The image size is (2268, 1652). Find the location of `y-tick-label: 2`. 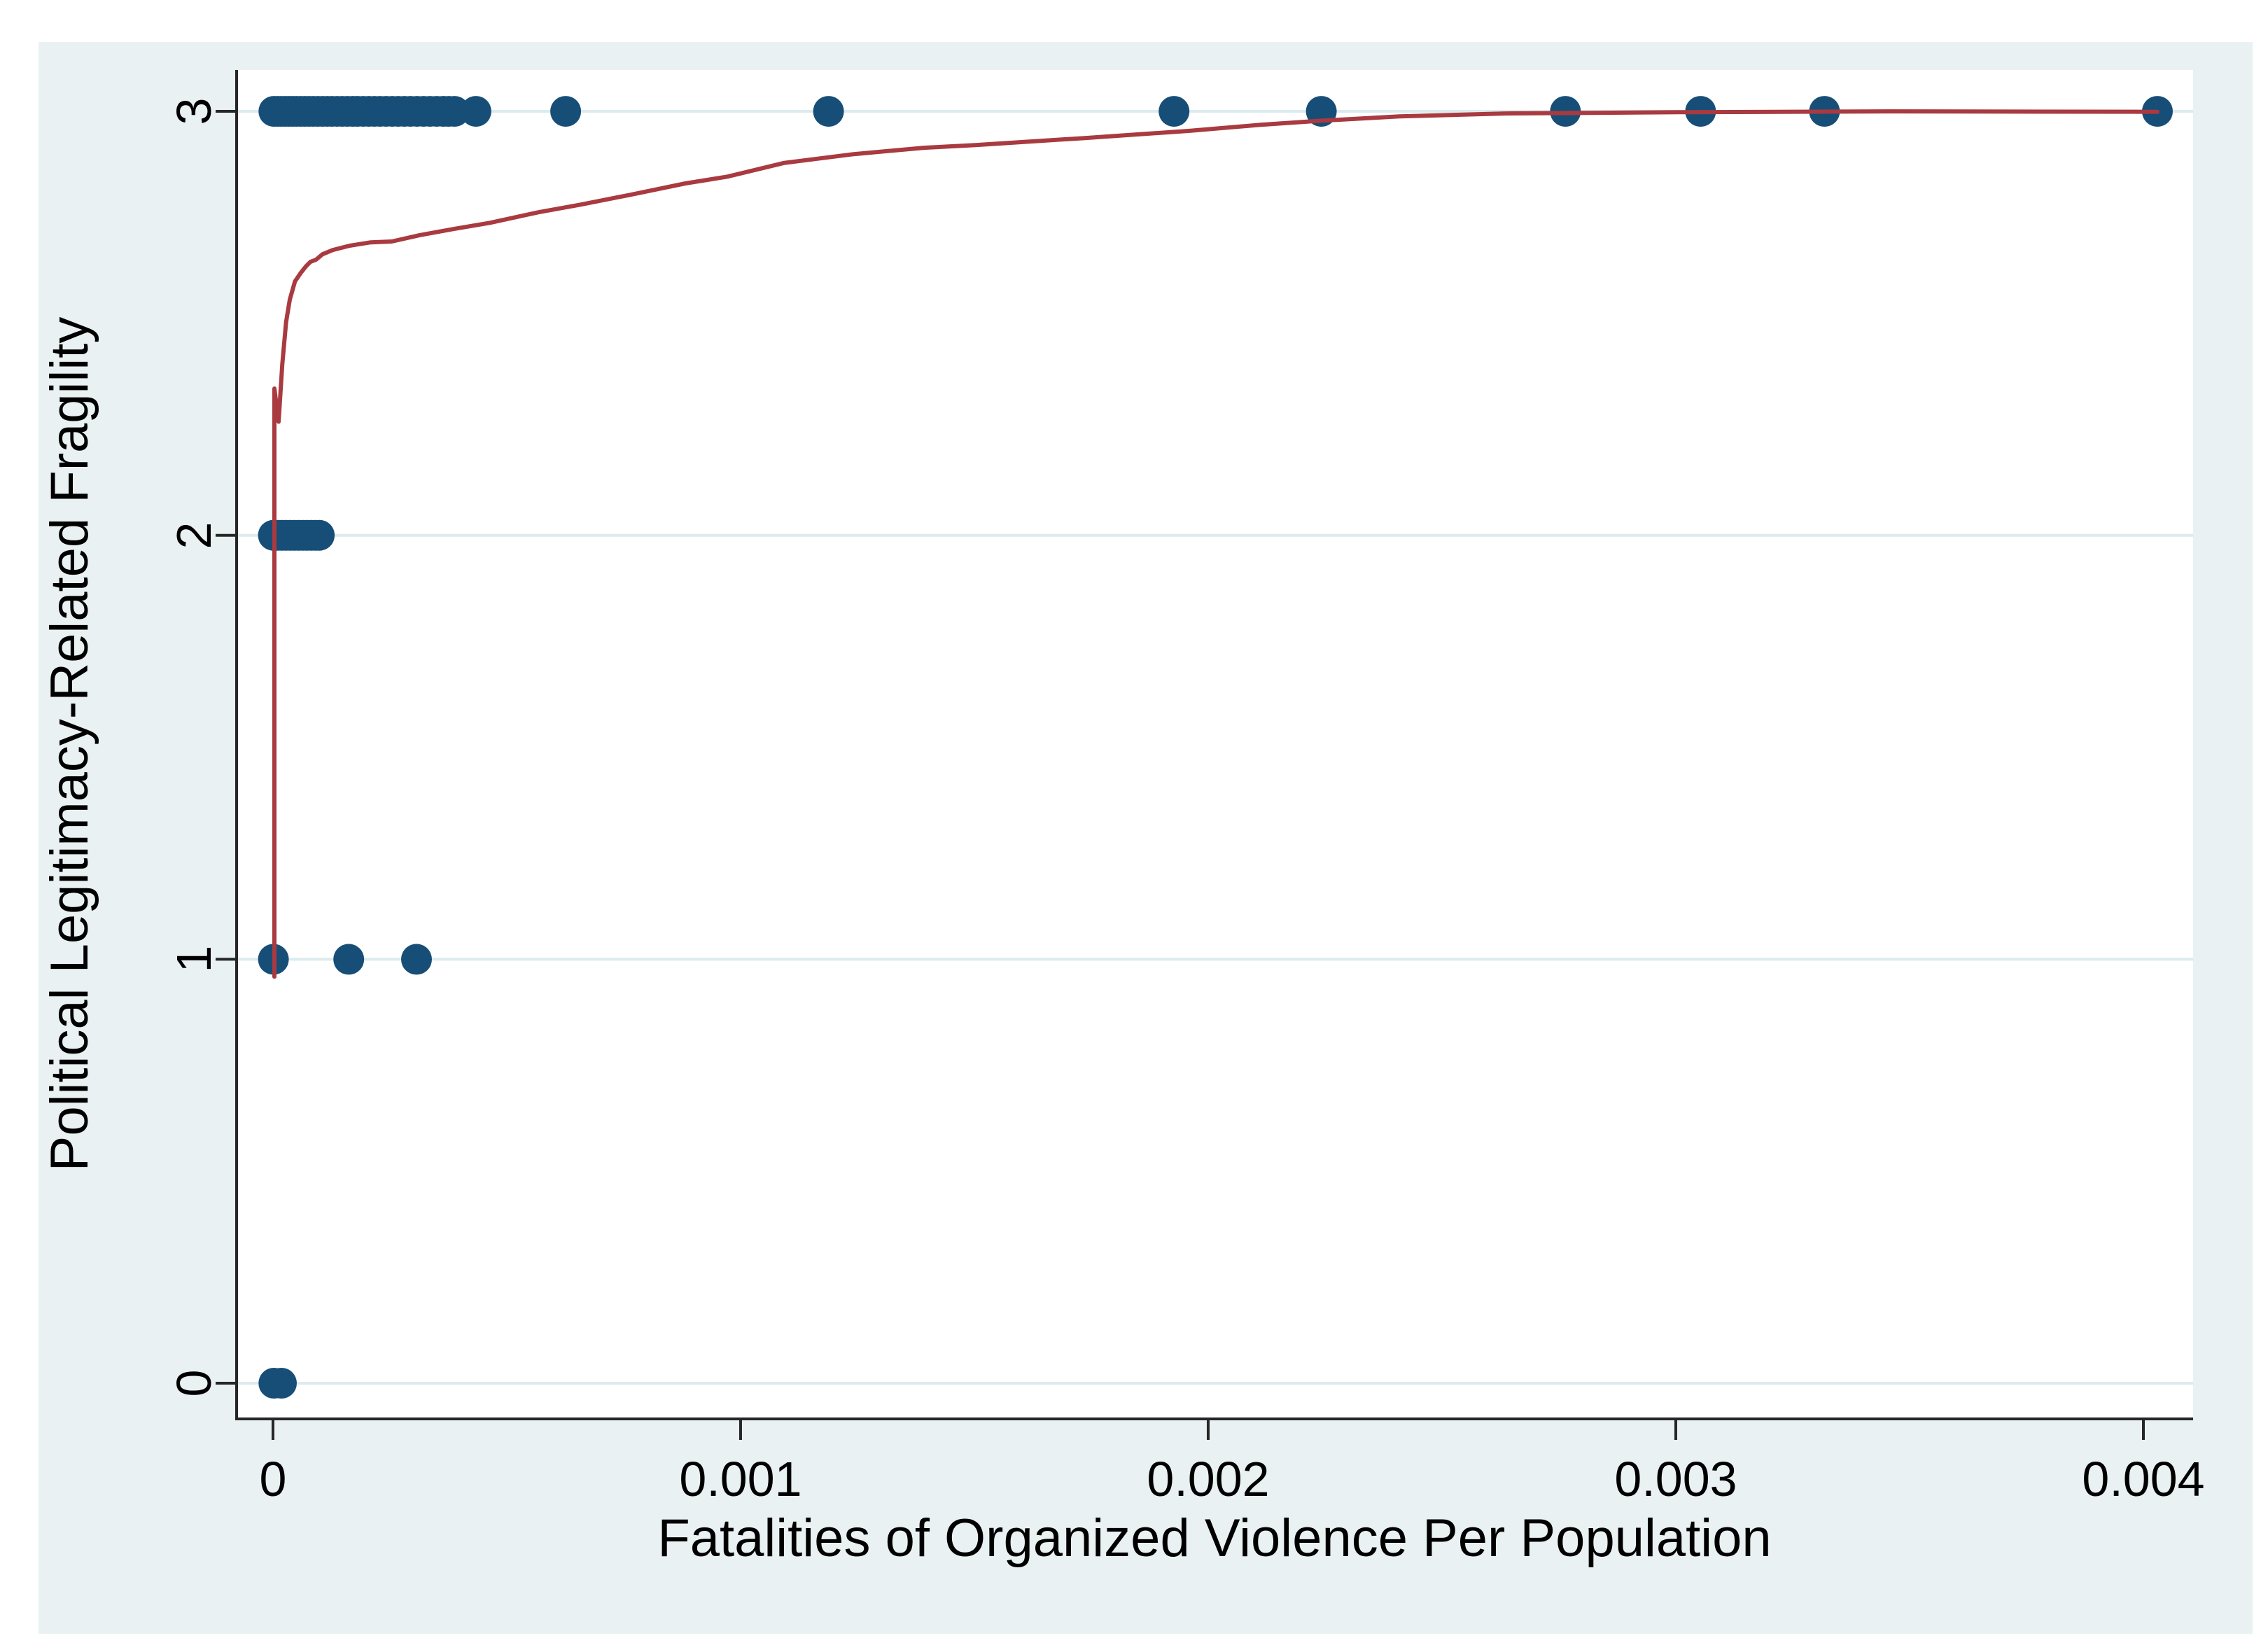

y-tick-label: 2 is located at coordinates (194, 536).